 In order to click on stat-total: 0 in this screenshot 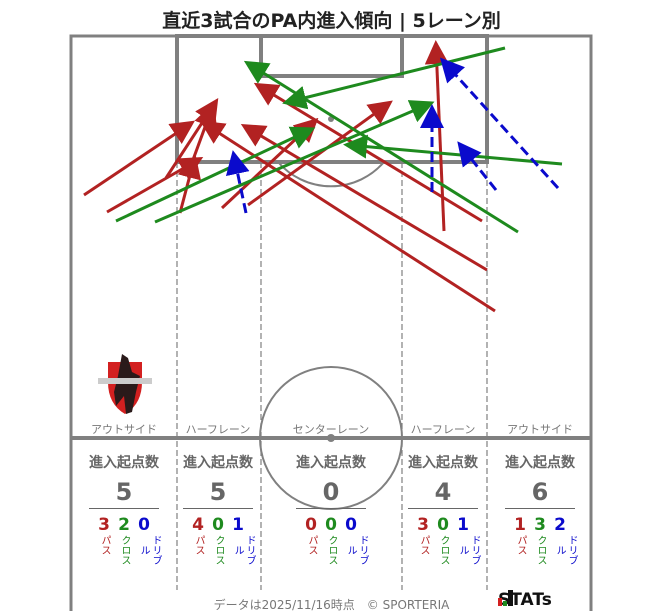, I will do `click(331, 493)`.